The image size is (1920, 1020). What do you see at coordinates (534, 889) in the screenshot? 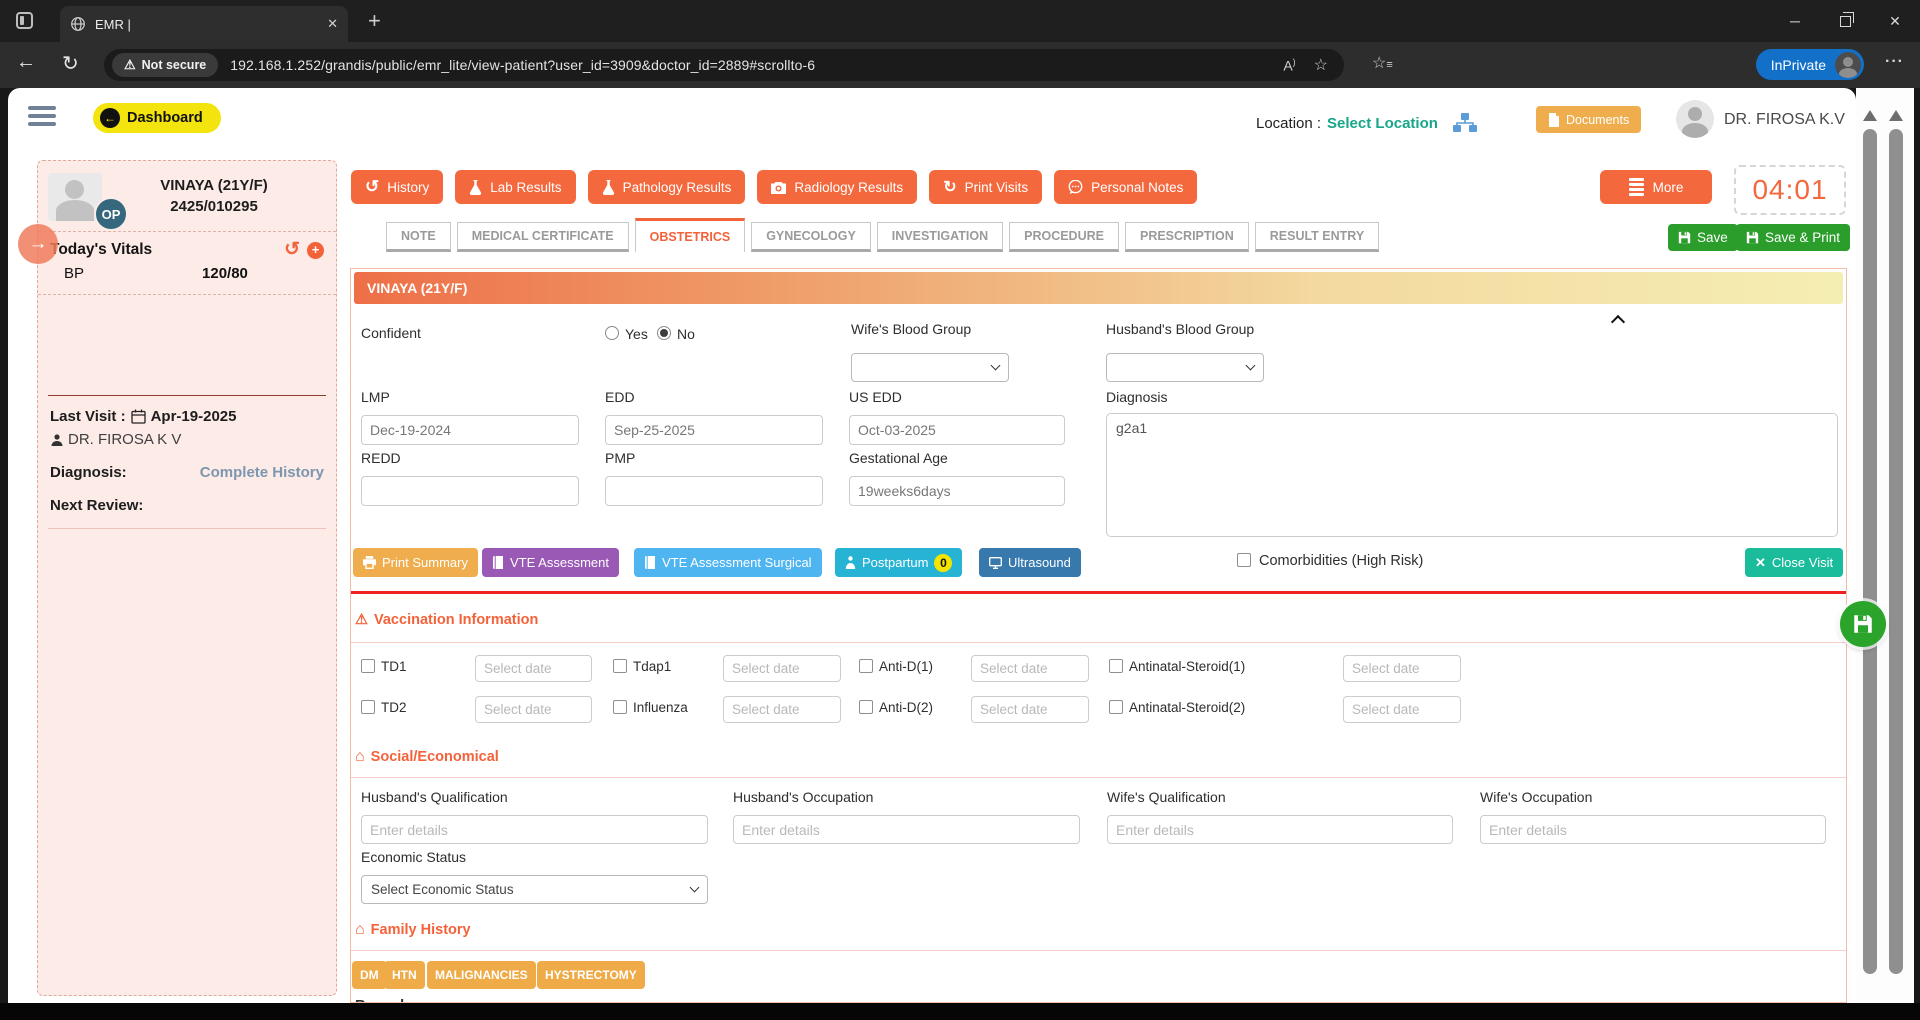
I see `economic-status-select: Select Economic Status` at bounding box center [534, 889].